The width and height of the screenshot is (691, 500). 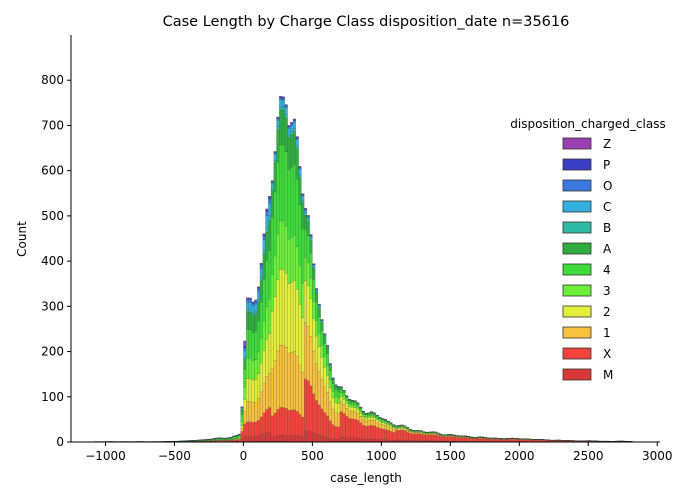 What do you see at coordinates (657, 456) in the screenshot?
I see `x-tick-label: 3000` at bounding box center [657, 456].